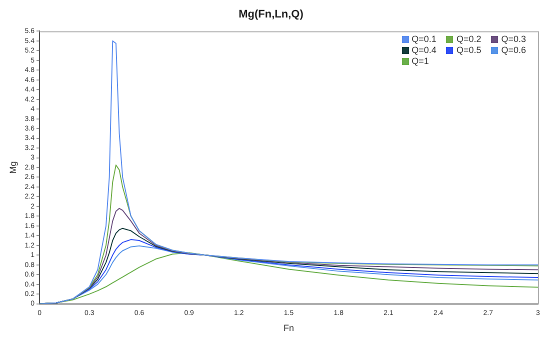 The height and width of the screenshot is (338, 550). Describe the element at coordinates (271, 14) in the screenshot. I see `chart-title: Mg(Fn,Ln,Q)` at that location.